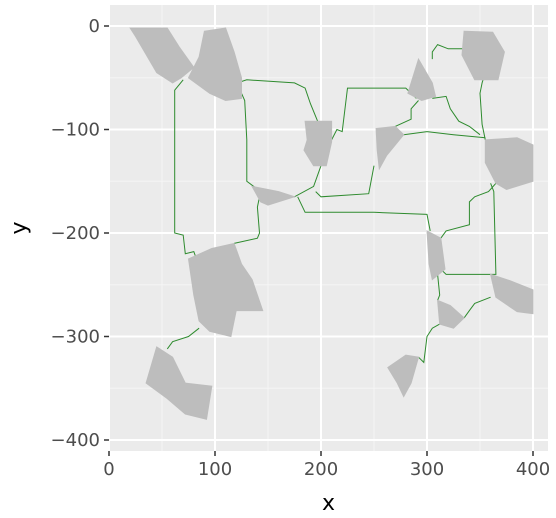 The height and width of the screenshot is (518, 556). Describe the element at coordinates (75, 440) in the screenshot. I see `y-tick-label: −400` at that location.